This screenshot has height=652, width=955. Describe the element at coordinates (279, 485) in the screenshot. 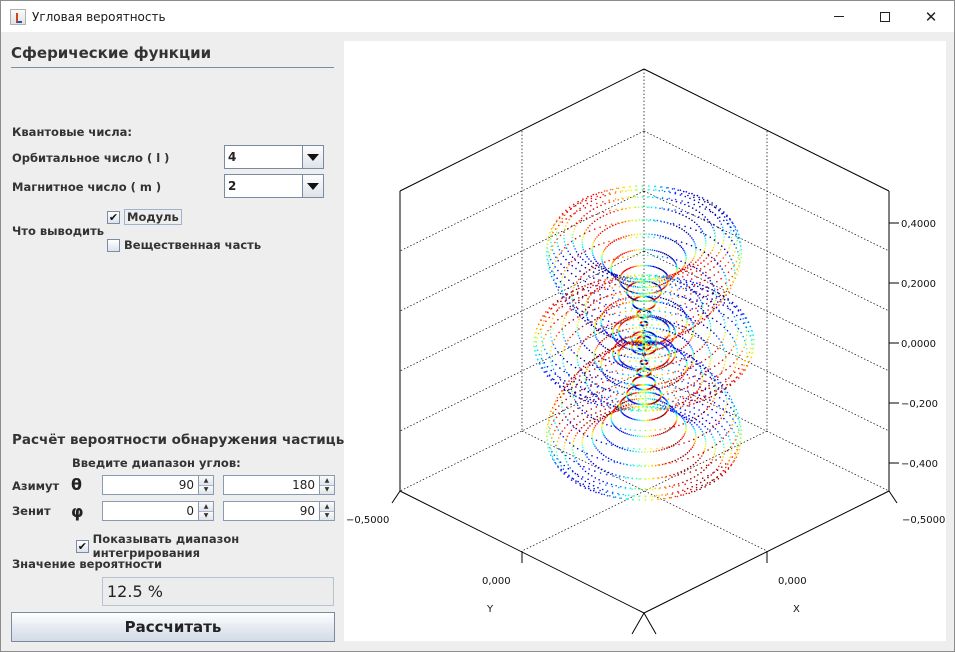

I see `azimuth-to-spinner: 180 ▲ ▼` at that location.